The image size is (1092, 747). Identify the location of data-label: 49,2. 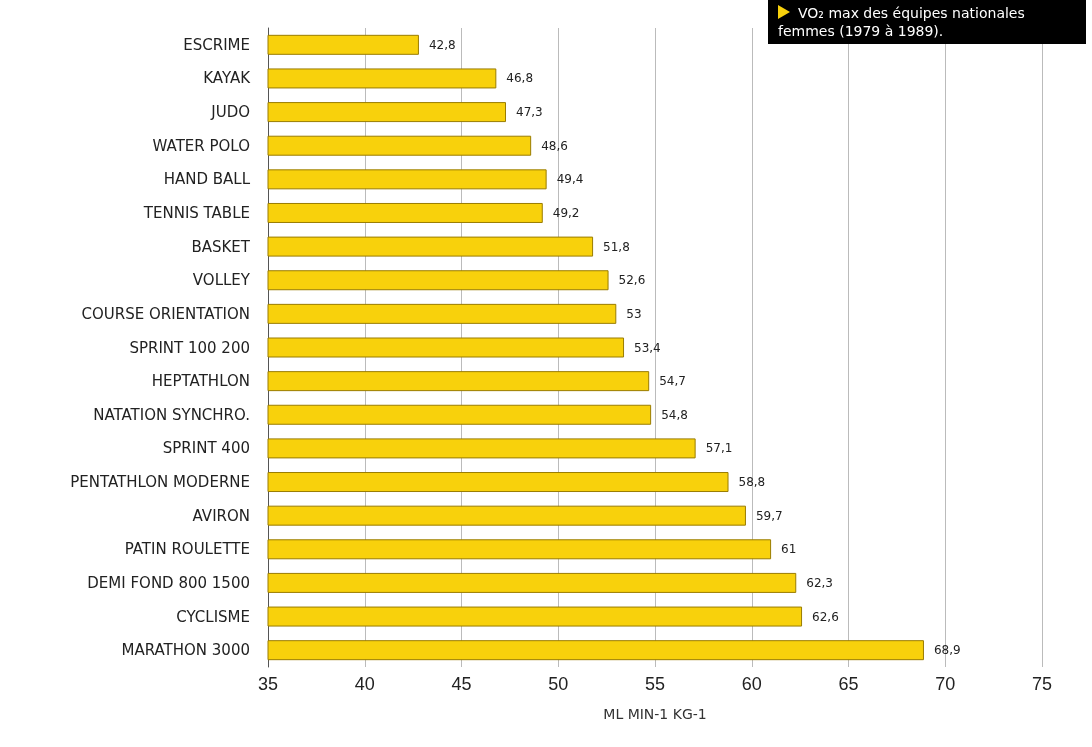
(566, 212).